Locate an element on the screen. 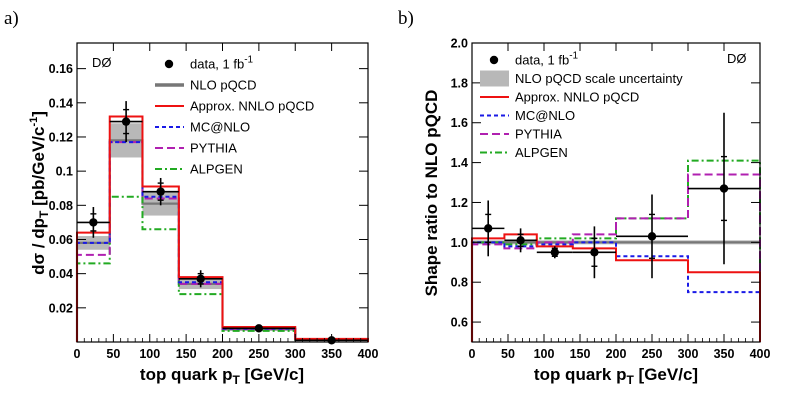 The height and width of the screenshot is (406, 810). legend-nnlo-label-a: Approx. NNLO pQCD is located at coordinates (252, 106).